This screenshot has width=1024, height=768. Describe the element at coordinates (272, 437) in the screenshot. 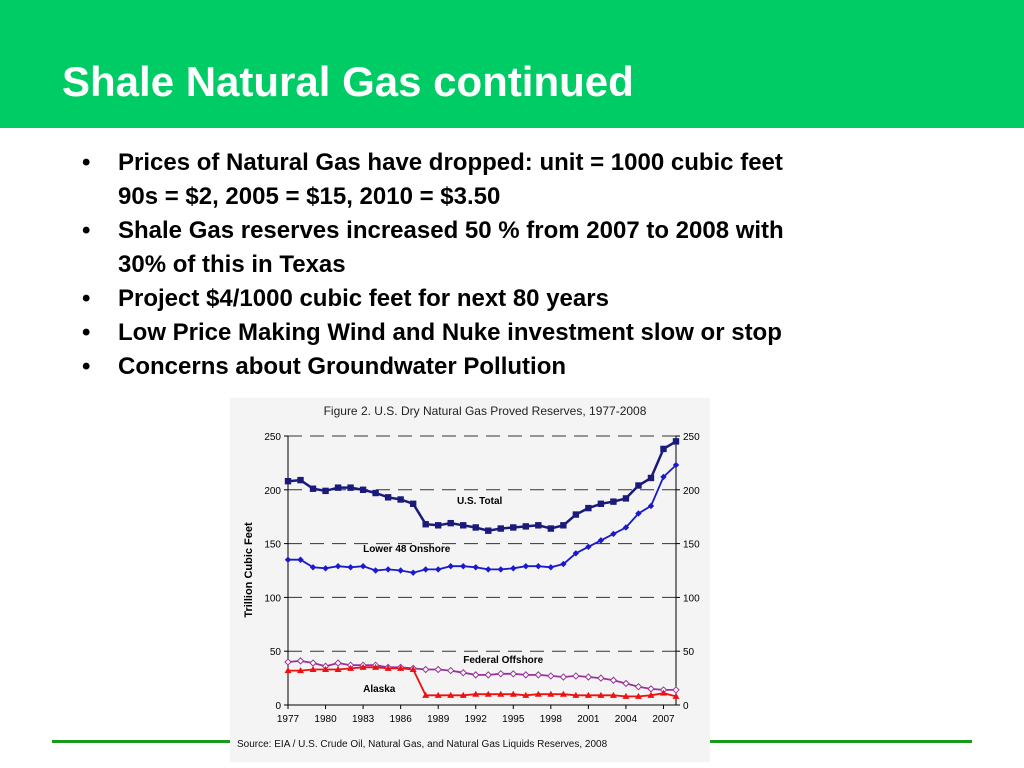

I see `y-tick-label-left: 250` at that location.